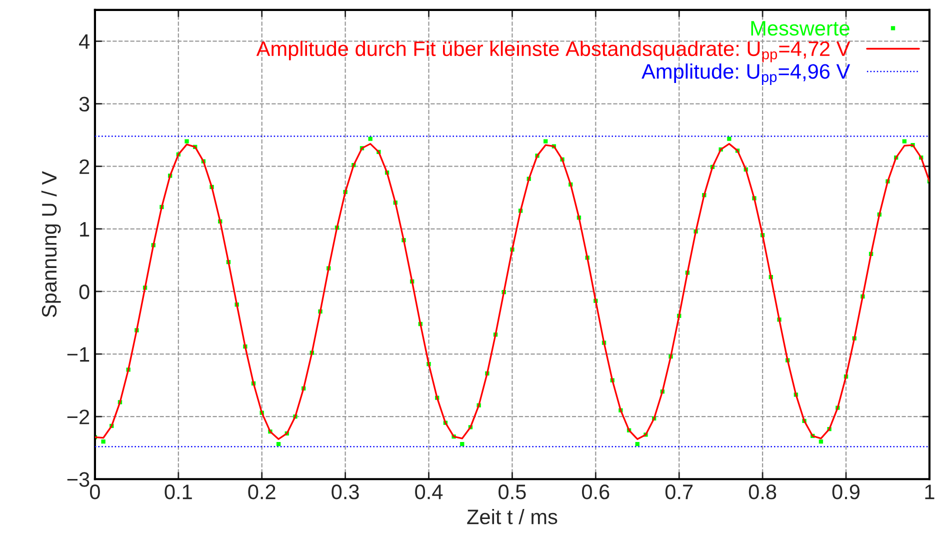 The height and width of the screenshot is (552, 944). What do you see at coordinates (762, 492) in the screenshot?
I see `x-tick-label: 0.8` at bounding box center [762, 492].